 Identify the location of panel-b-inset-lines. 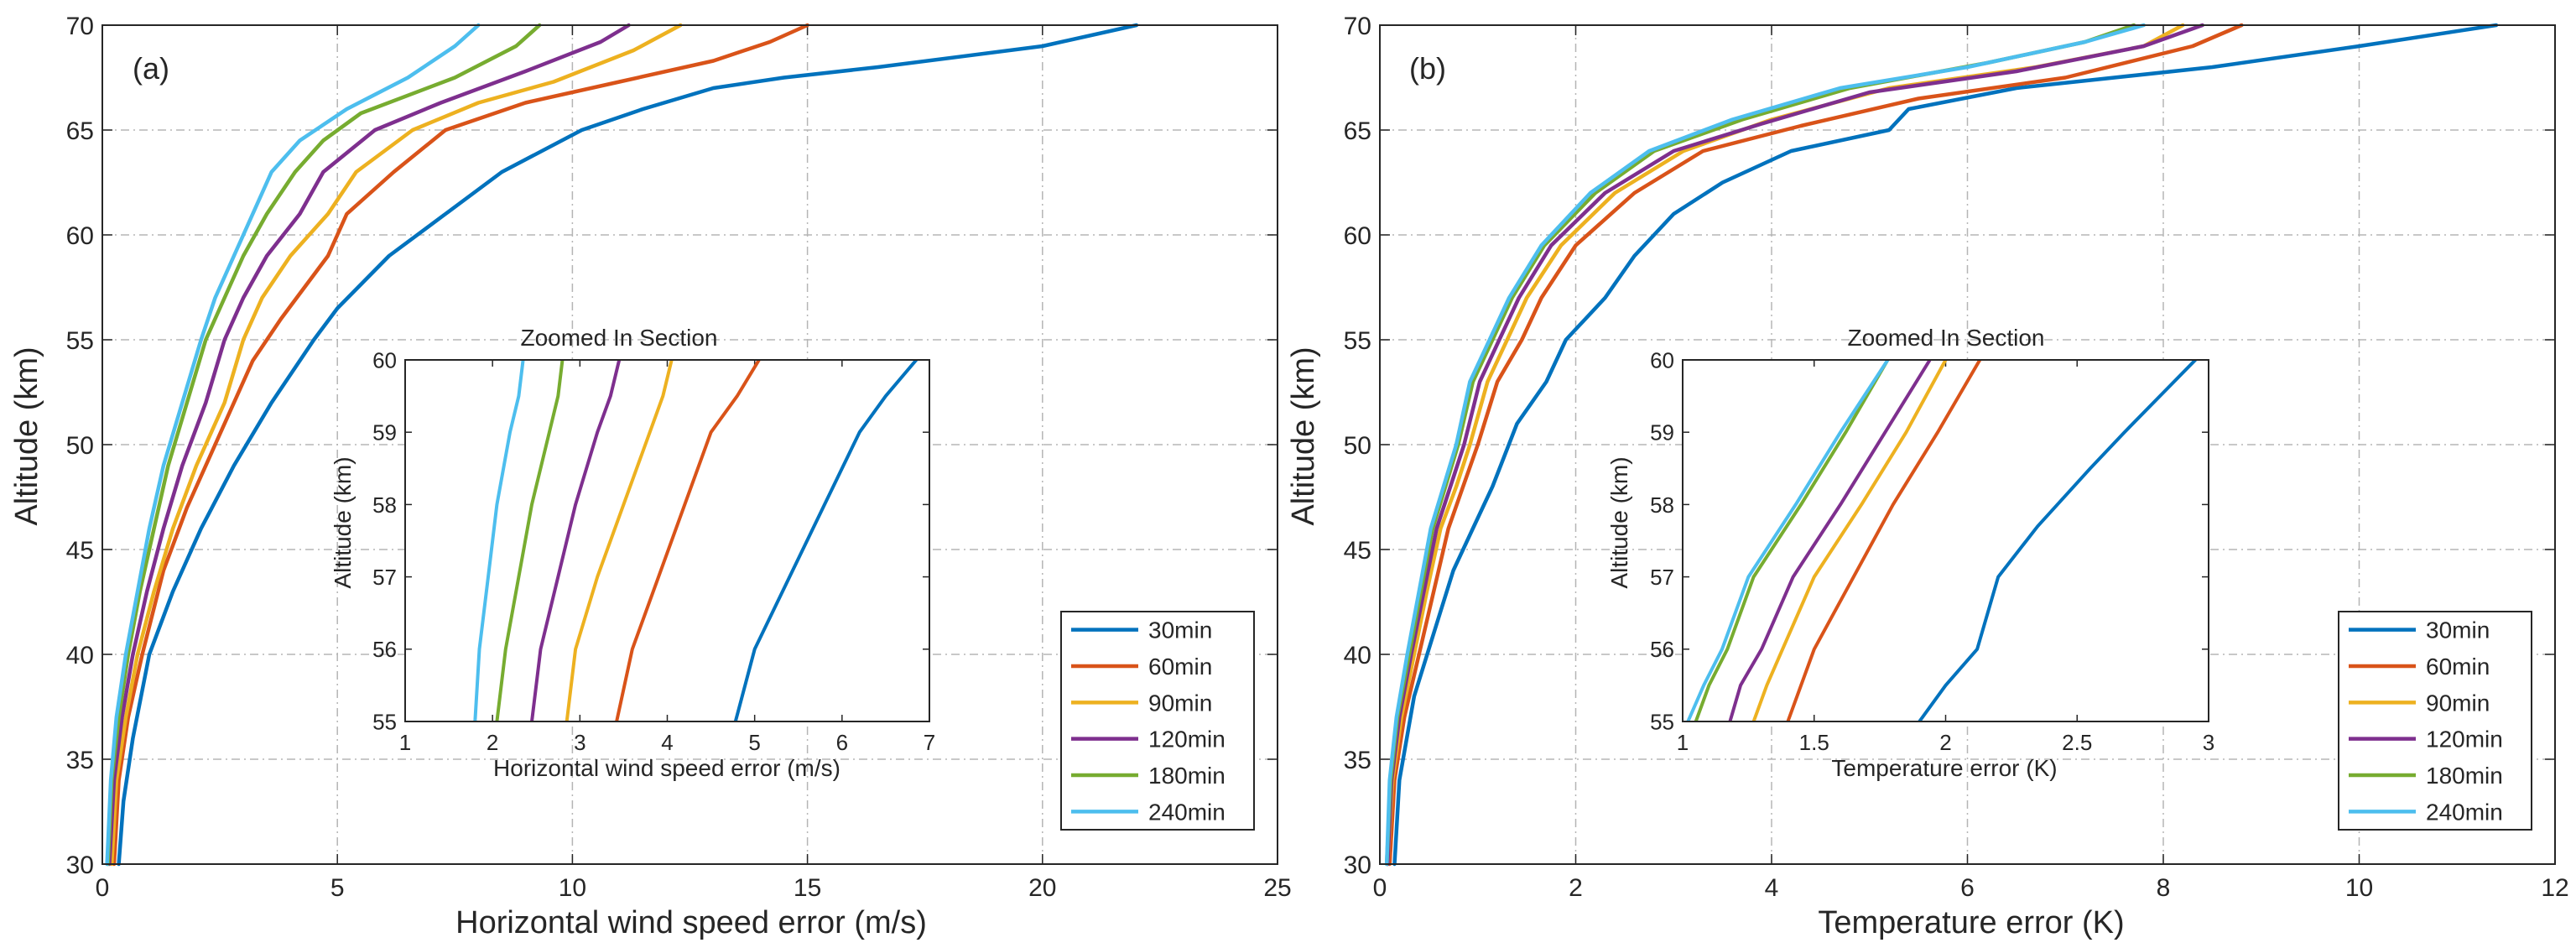
(1942, 540).